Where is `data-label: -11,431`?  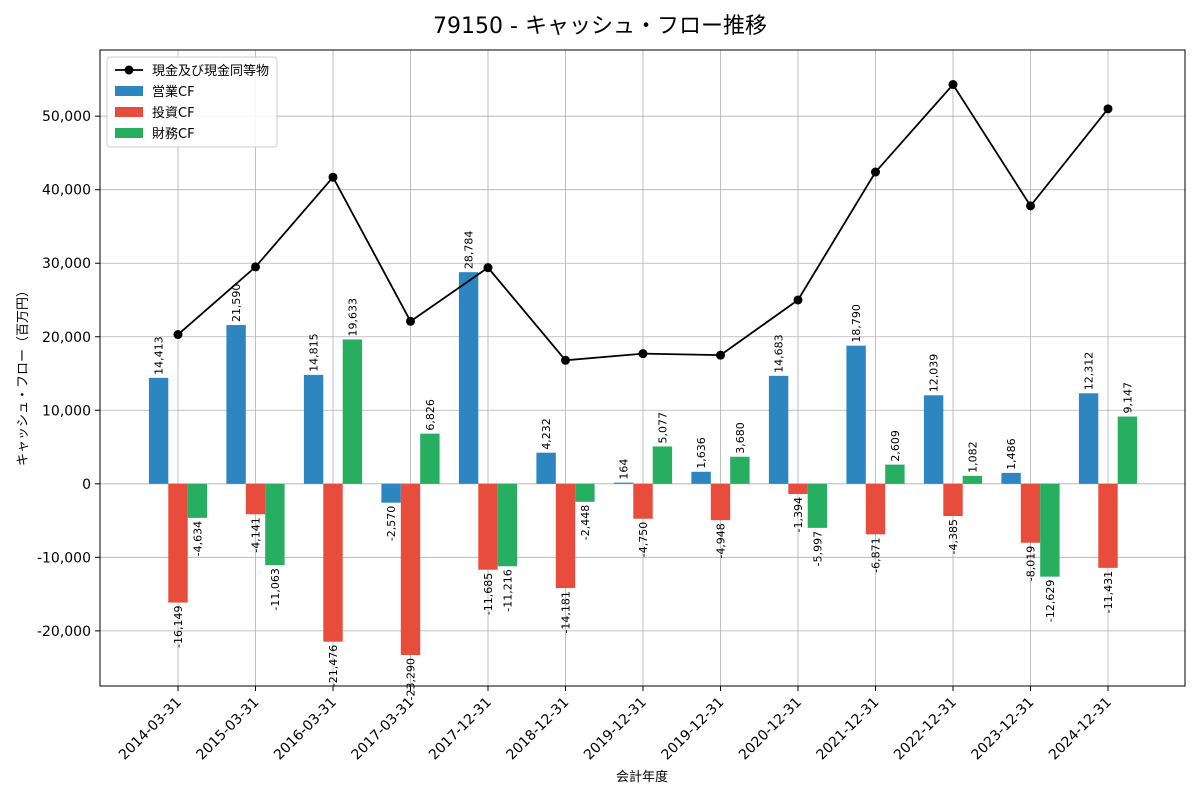
data-label: -11,431 is located at coordinates (1108, 592).